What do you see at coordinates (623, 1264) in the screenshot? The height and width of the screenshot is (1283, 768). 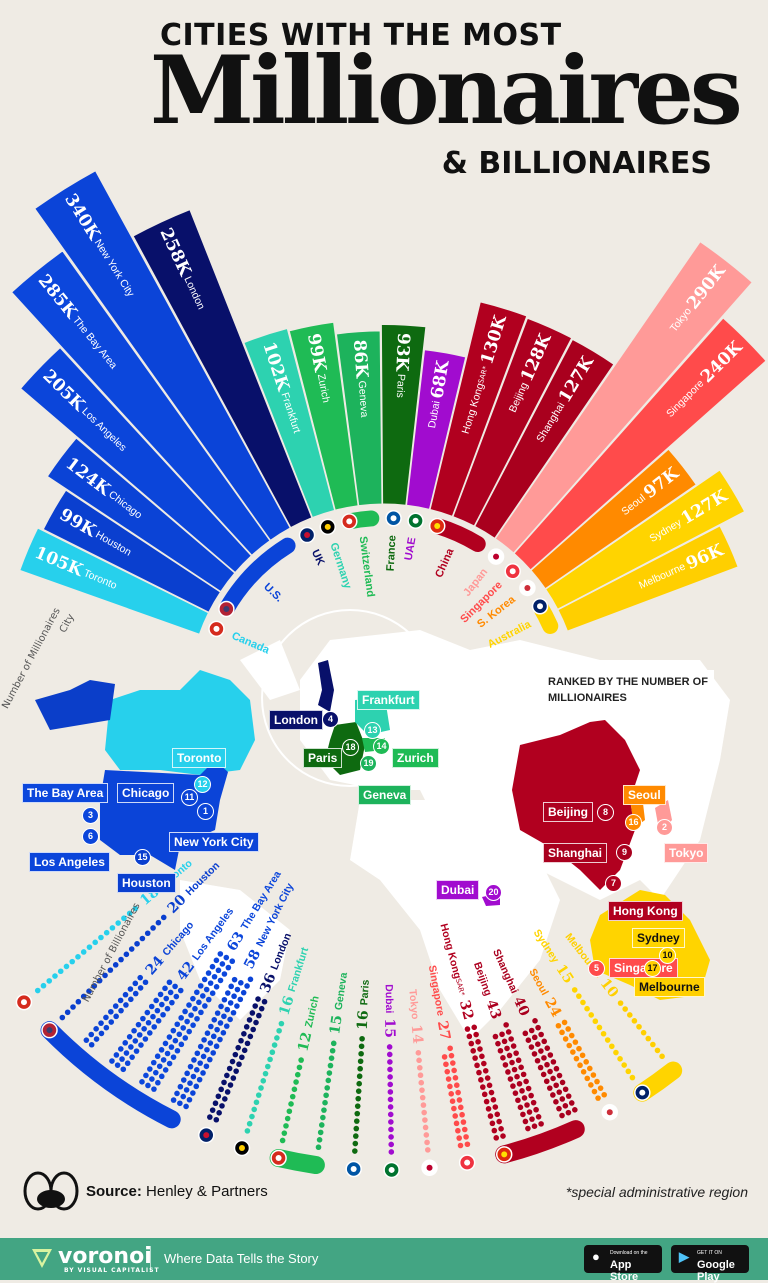 I see `app-store-button: ● Download on the App Store` at bounding box center [623, 1264].